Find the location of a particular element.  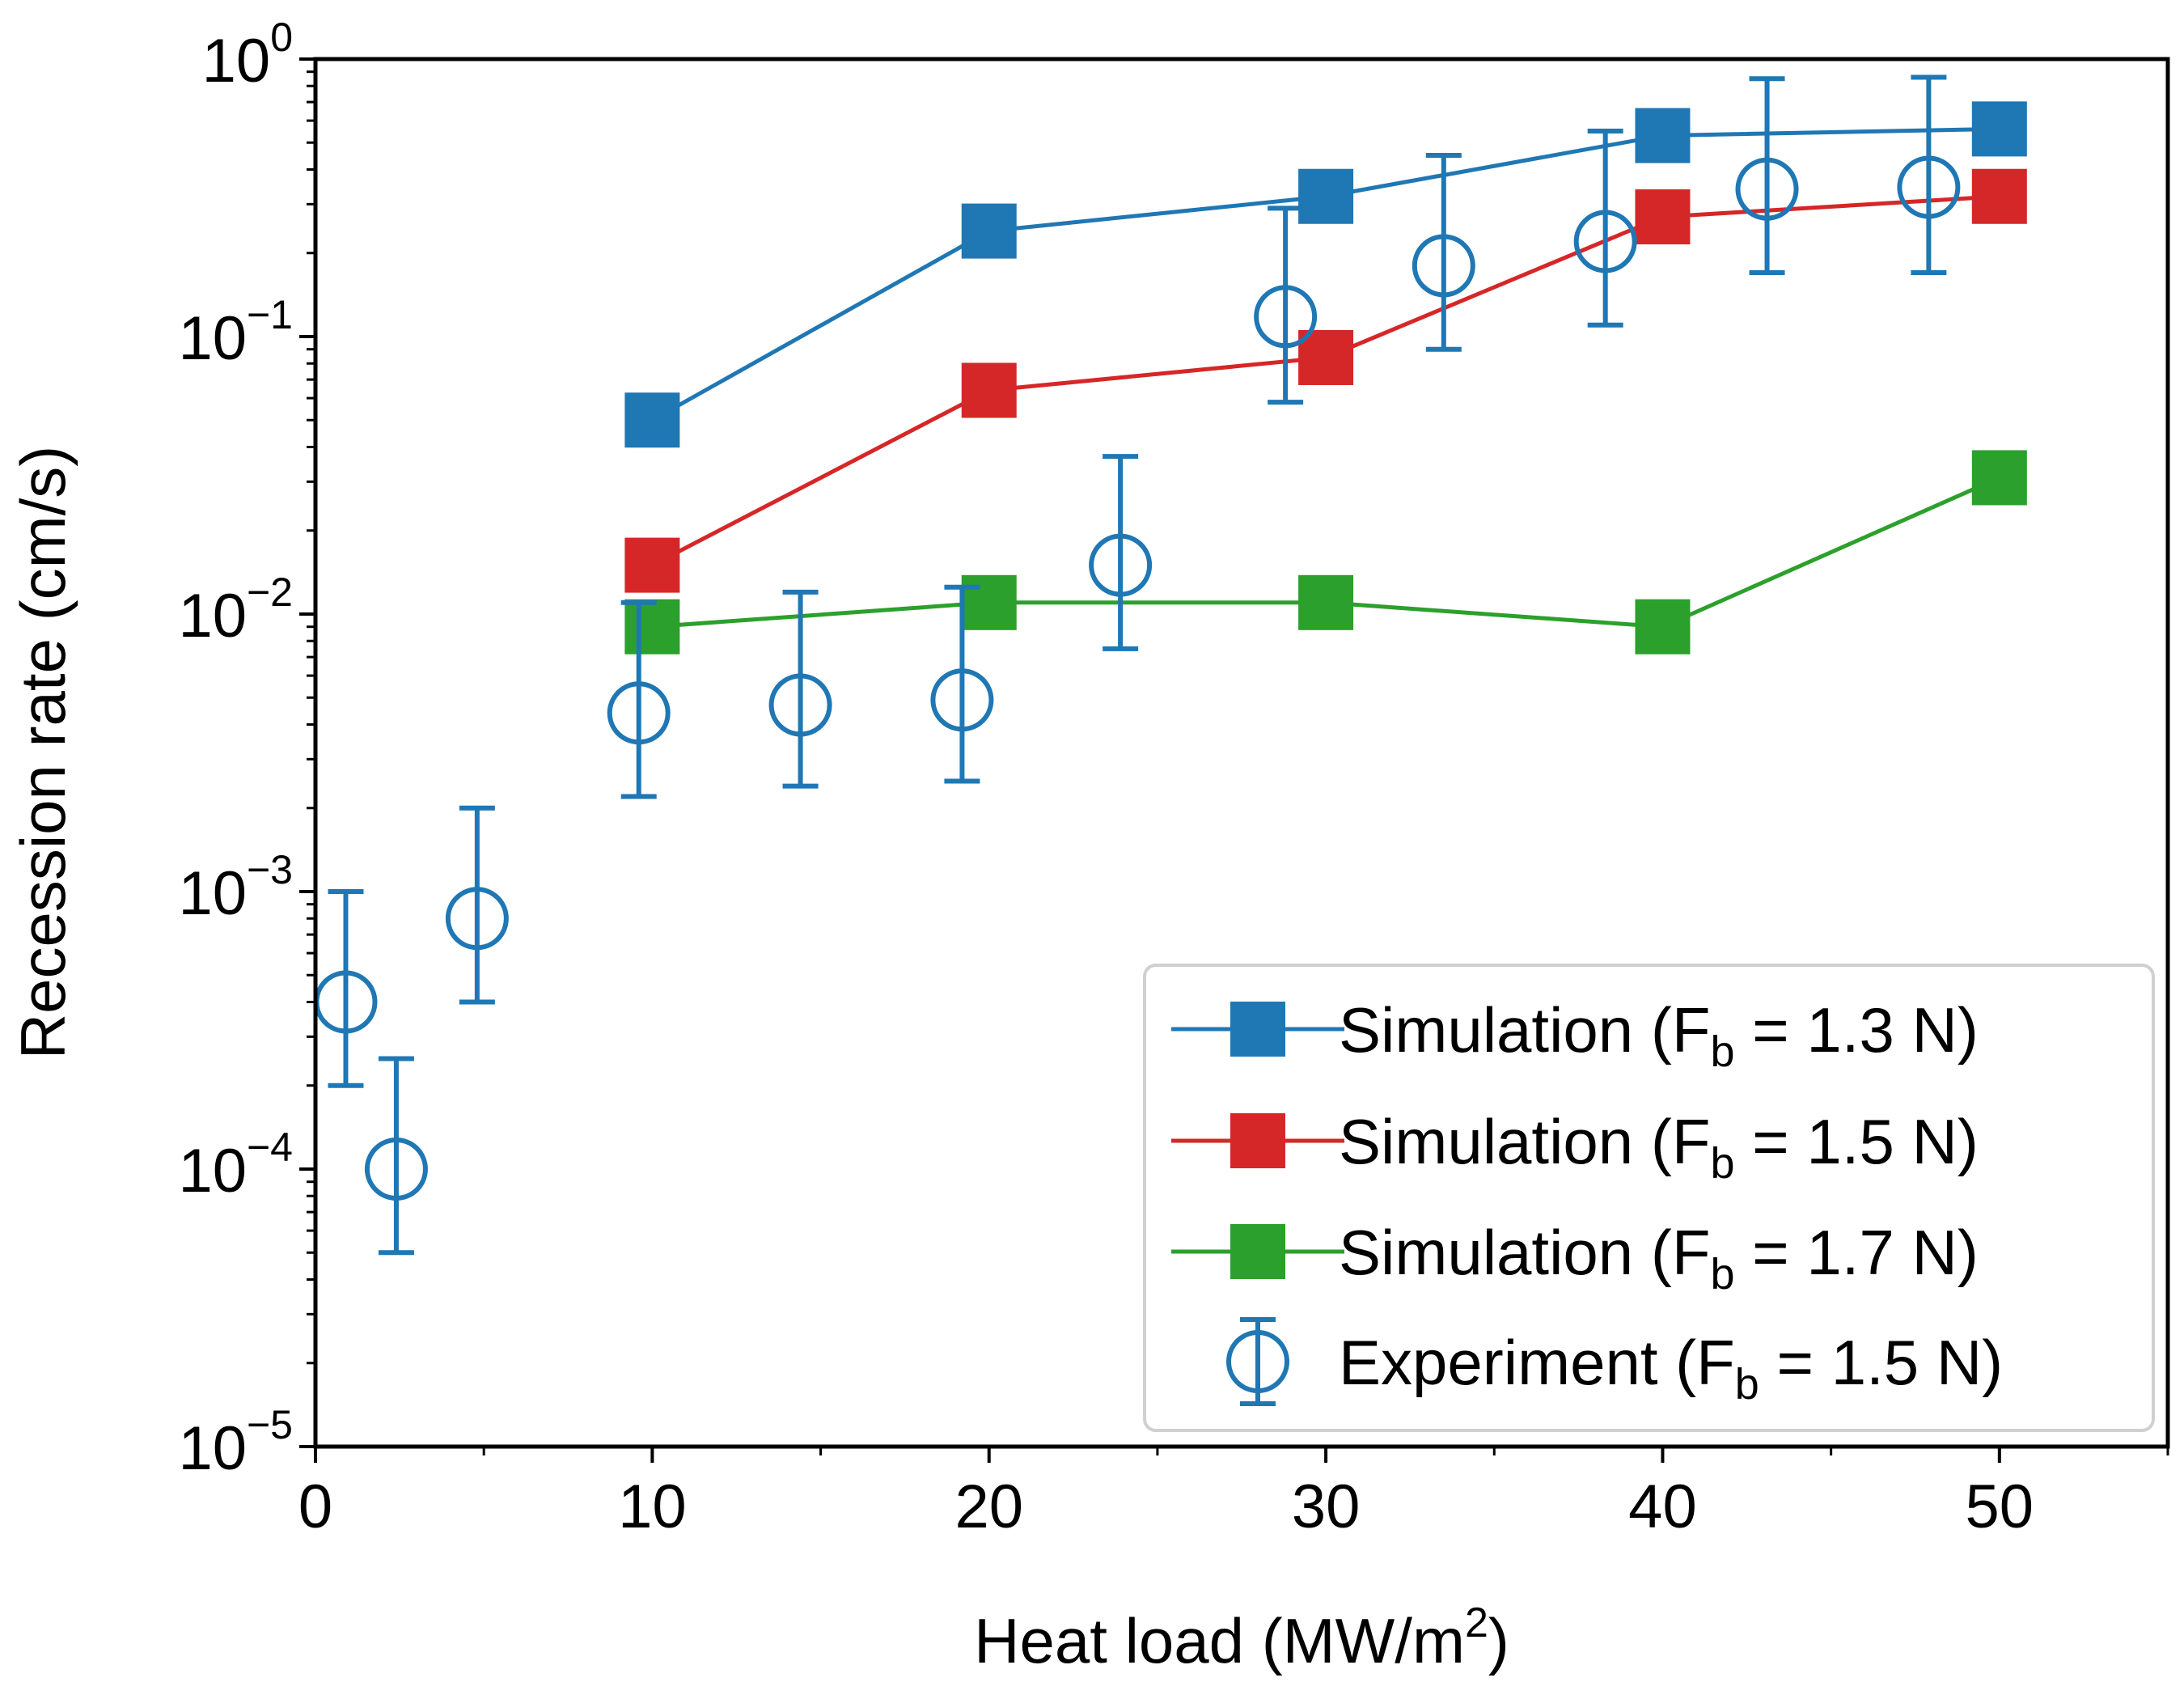

legend-label: Experiment (Fb = 1.5 N) is located at coordinates (1671, 1368).